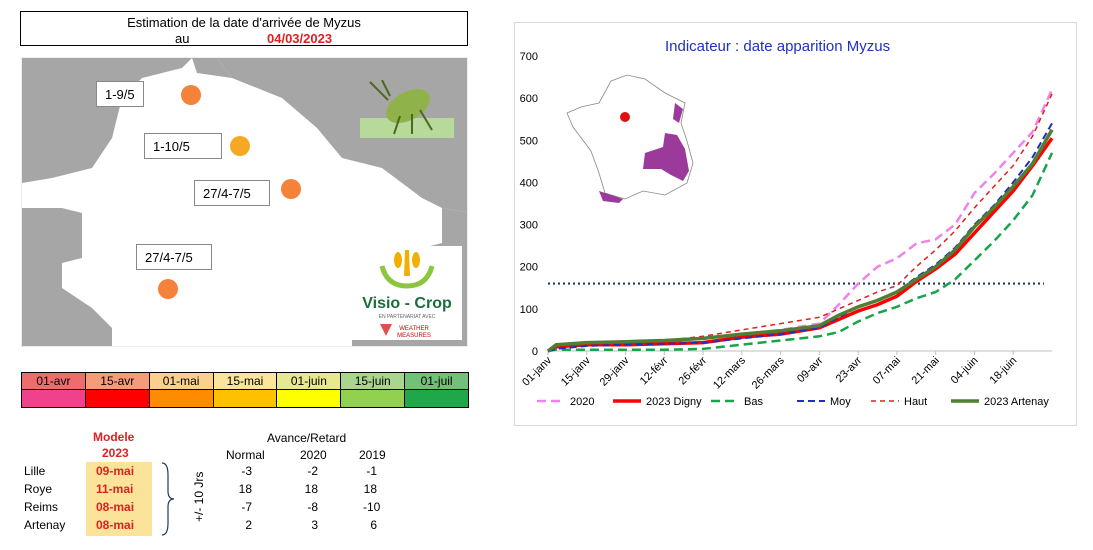 The height and width of the screenshot is (550, 1093). I want to click on map-label-3-text: 27/4-7/5, so click(232, 193).